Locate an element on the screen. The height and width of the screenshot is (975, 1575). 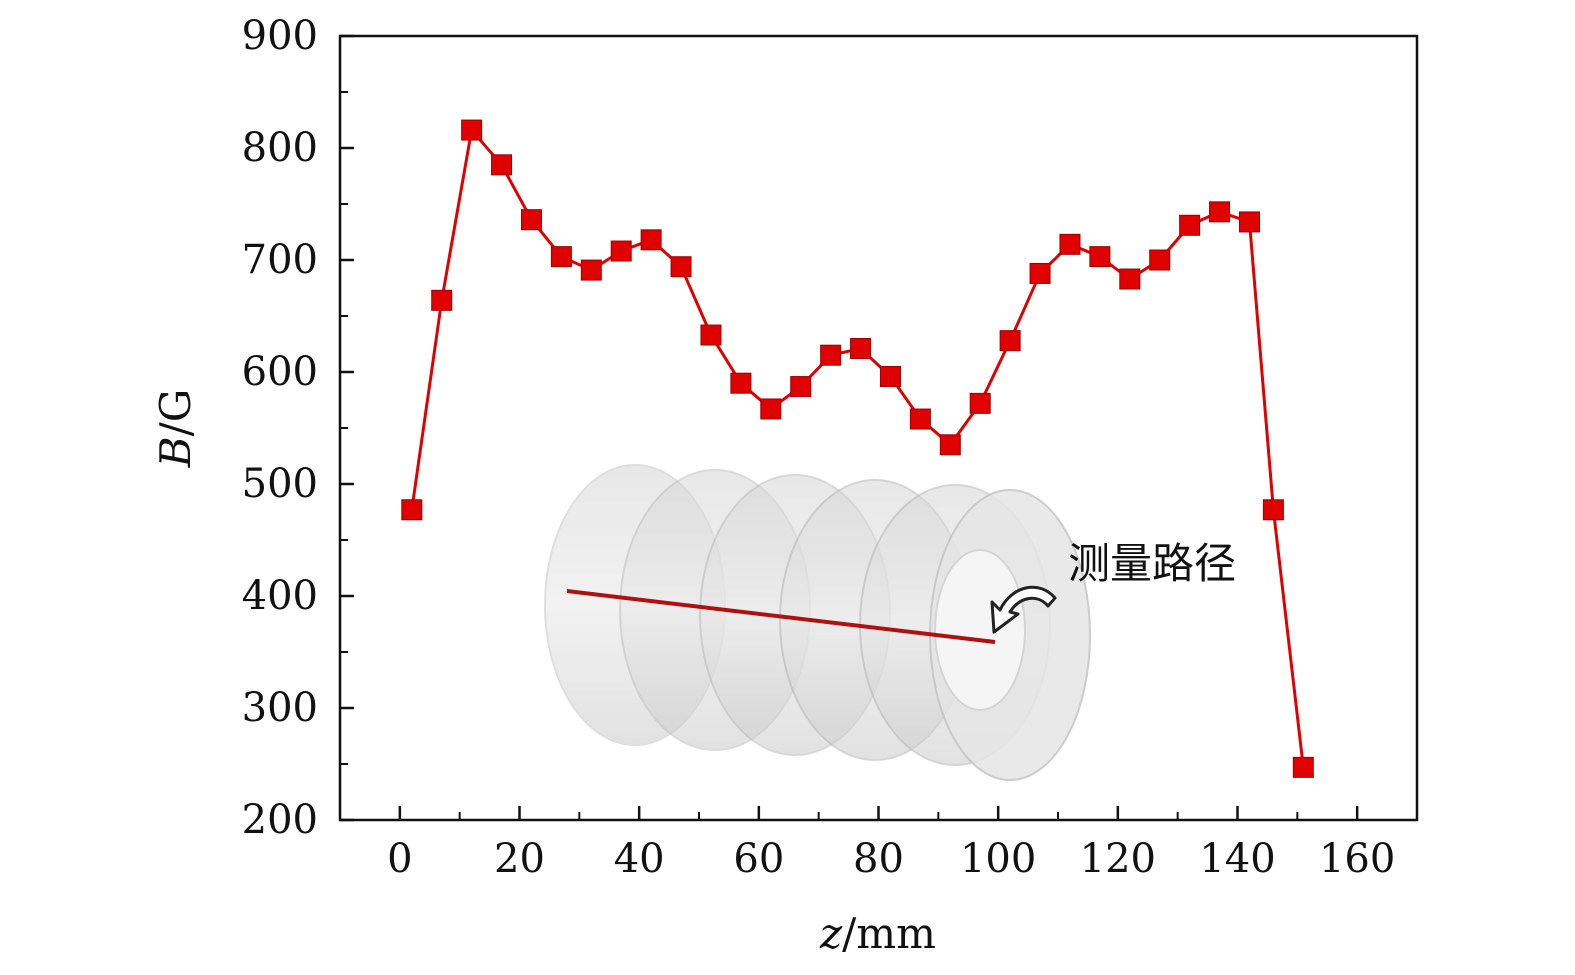
y-tick-label: 600 is located at coordinates (280, 372).